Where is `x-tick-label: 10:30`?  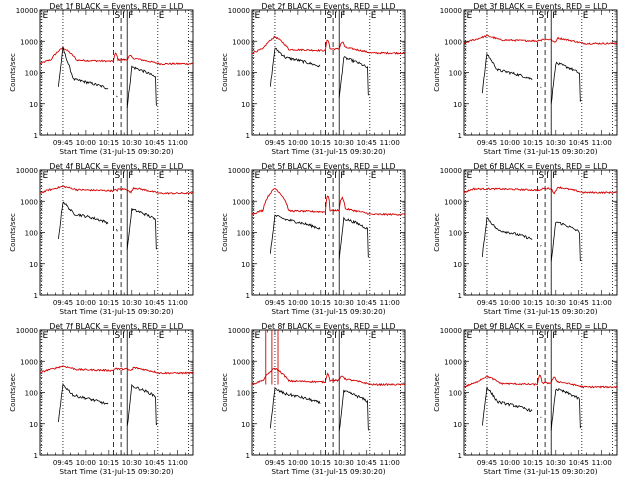 x-tick-label: 10:30 is located at coordinates (344, 463).